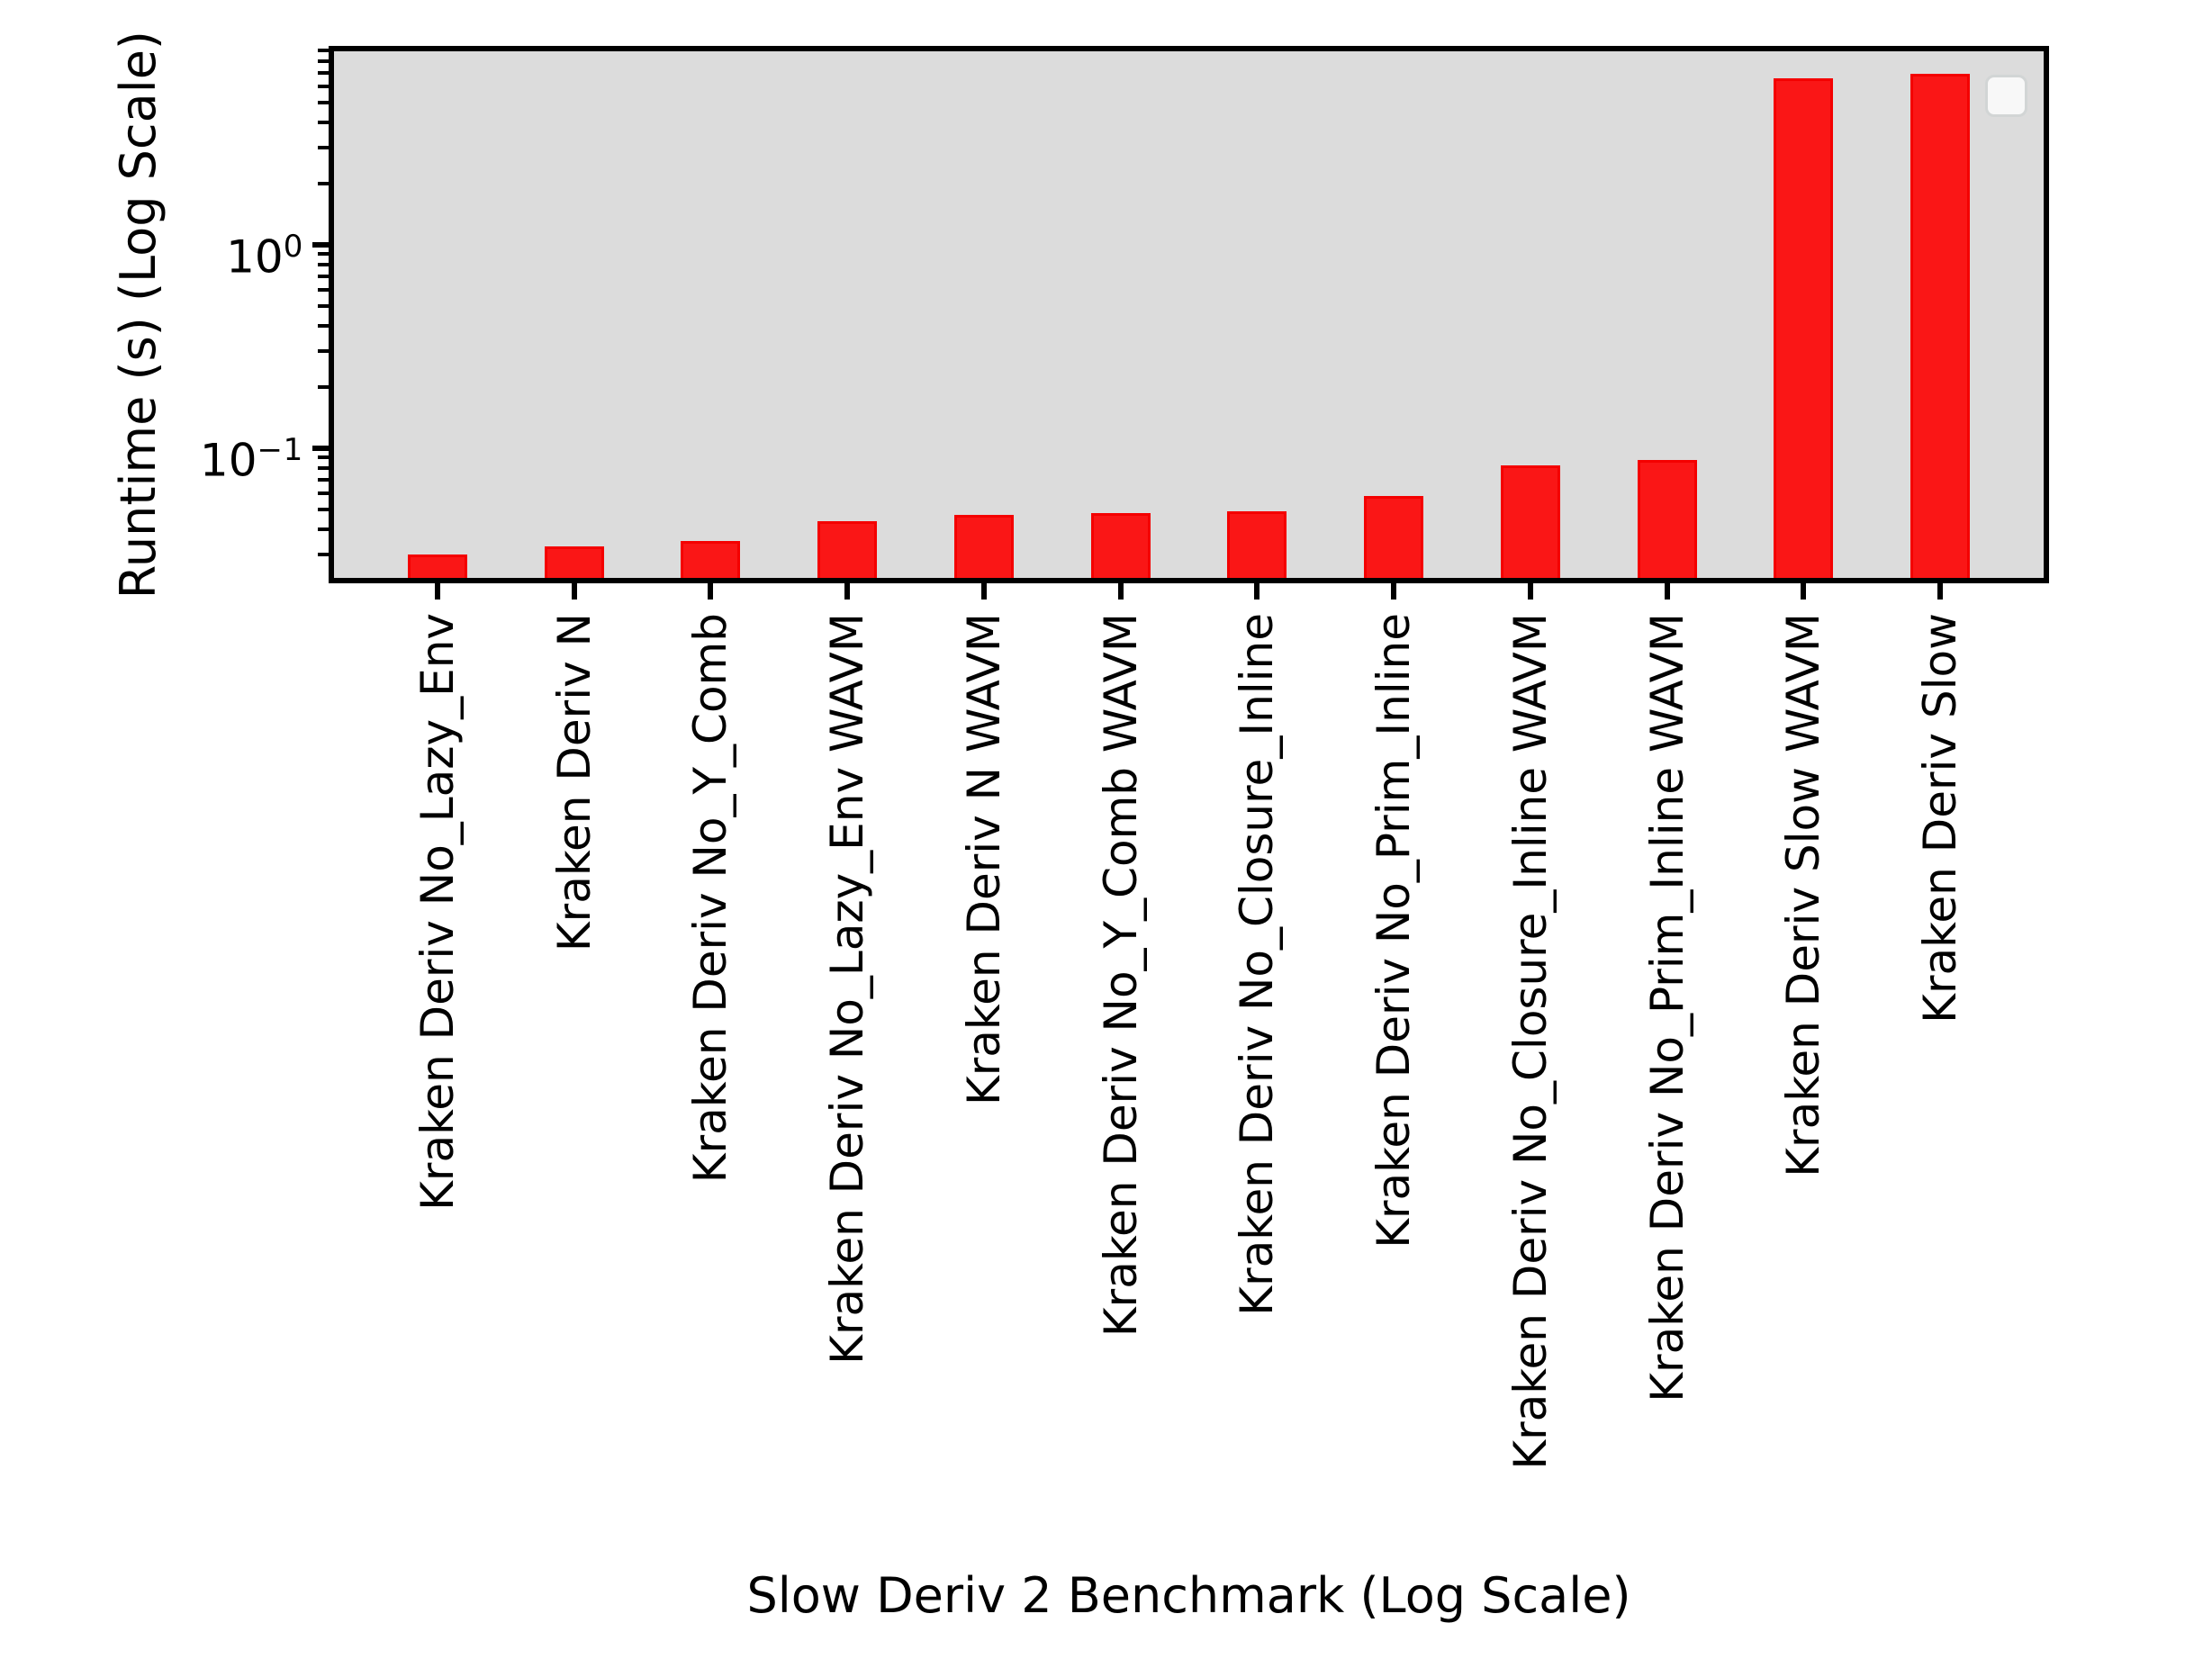 The height and width of the screenshot is (1659, 2212). Describe the element at coordinates (264, 256) in the screenshot. I see `y-tick-label: 10⁰` at that location.